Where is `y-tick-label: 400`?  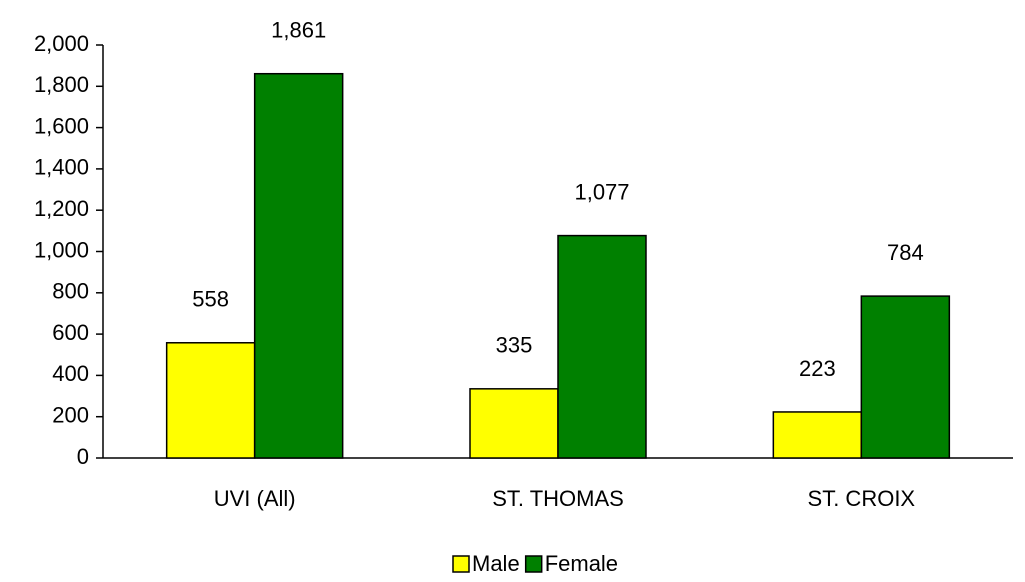
y-tick-label: 400 is located at coordinates (70, 373).